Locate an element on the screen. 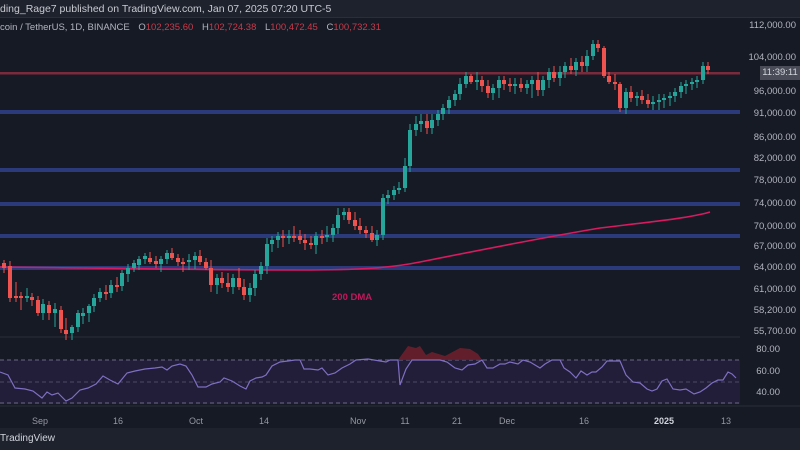  resistance-line is located at coordinates (370, 73).